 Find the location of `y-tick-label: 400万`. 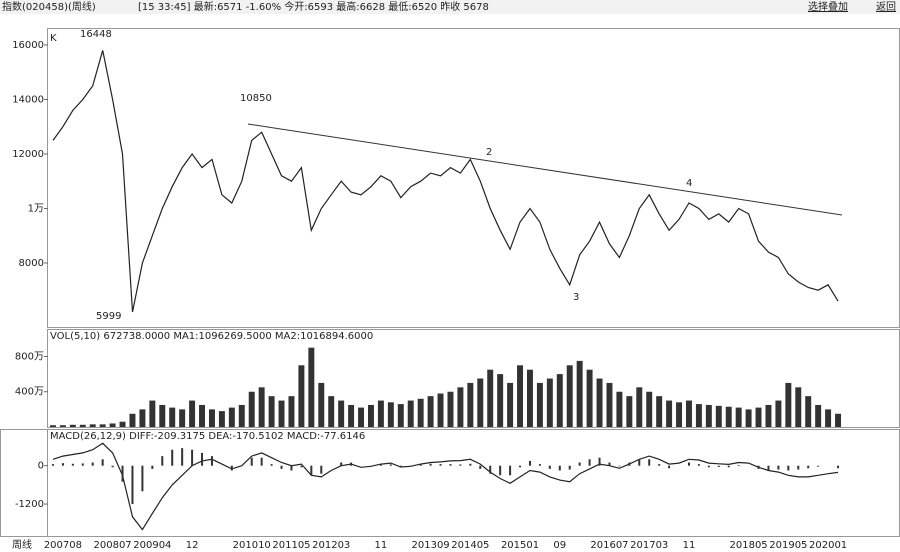

y-tick-label: 400万 is located at coordinates (29, 392).